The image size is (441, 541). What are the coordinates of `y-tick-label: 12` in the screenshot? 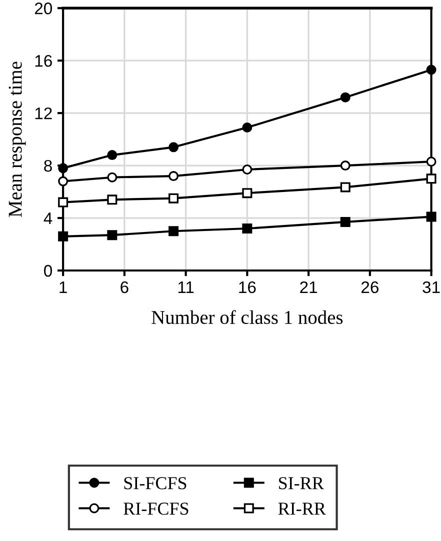 It's located at (43, 113).